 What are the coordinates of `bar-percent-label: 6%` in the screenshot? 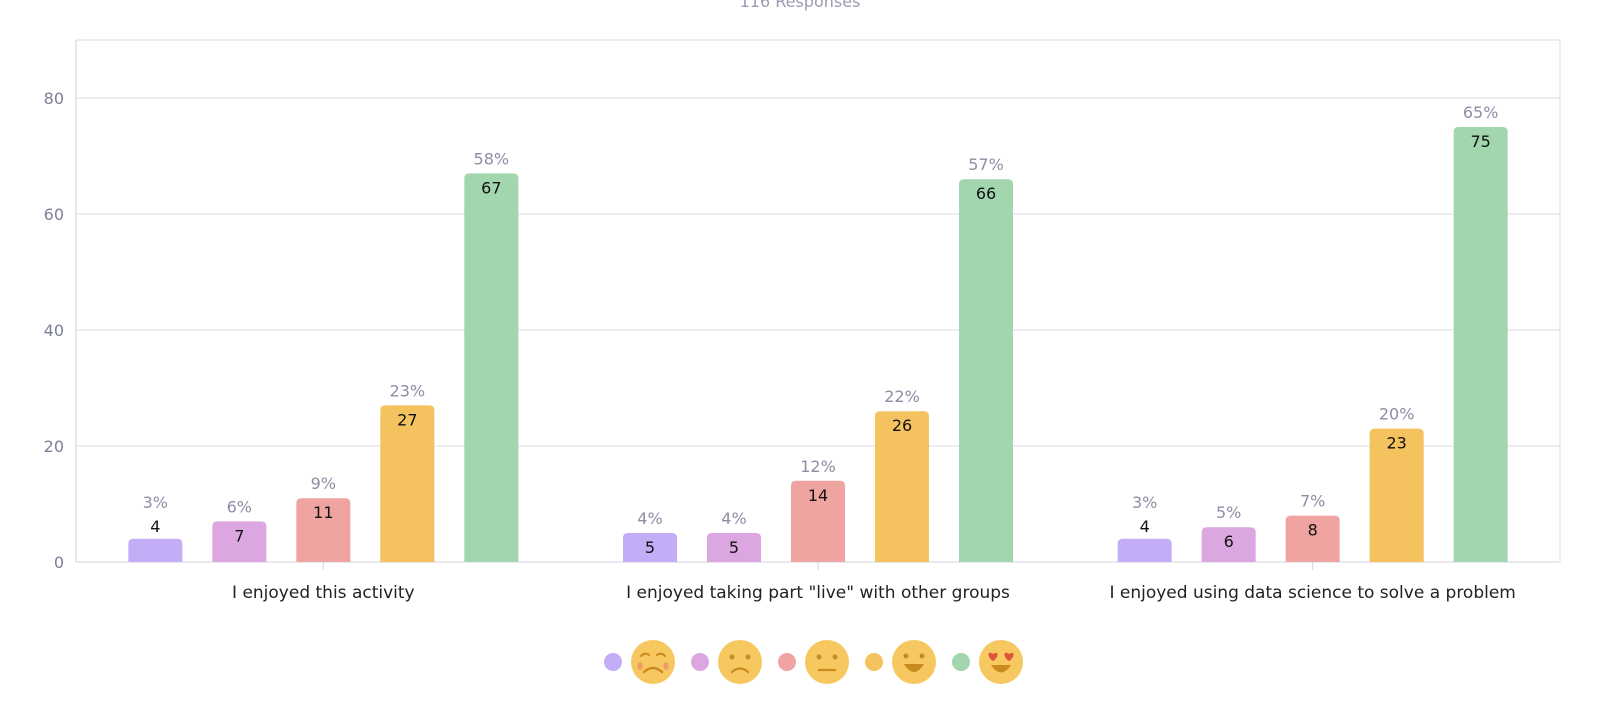 It's located at (239, 506).